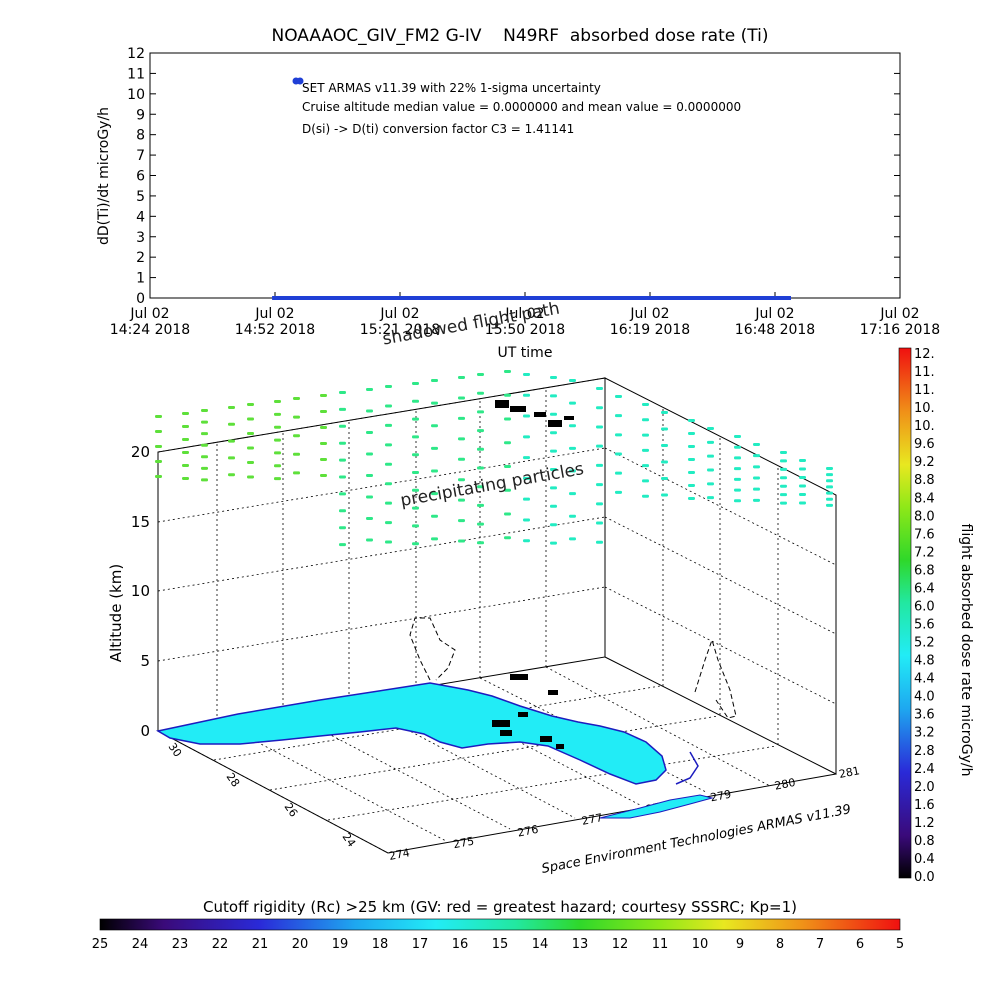  Describe the element at coordinates (924, 408) in the screenshot. I see `dose-tick-label: 10.` at that location.